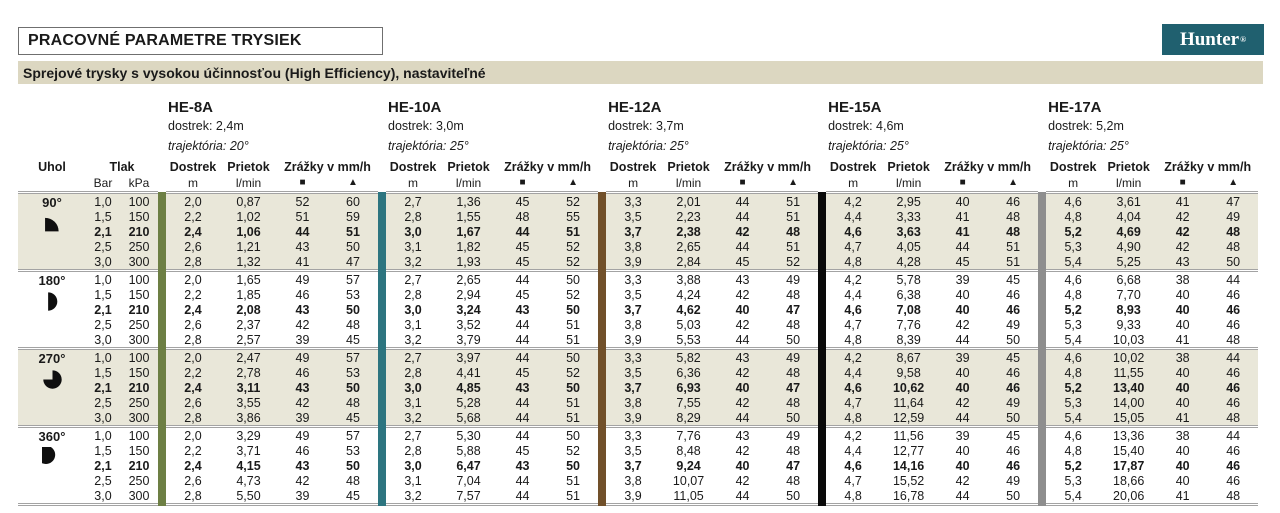  I want to click on data-cell: 1,82, so click(468, 246).